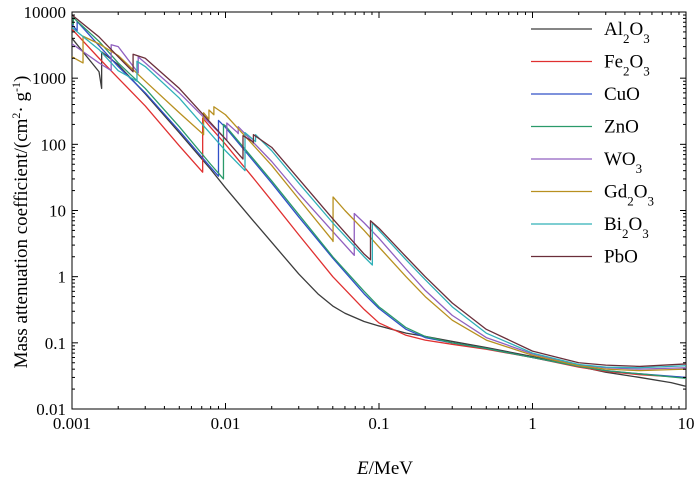  What do you see at coordinates (55, 343) in the screenshot?
I see `y-tick-label: 0.1` at bounding box center [55, 343].